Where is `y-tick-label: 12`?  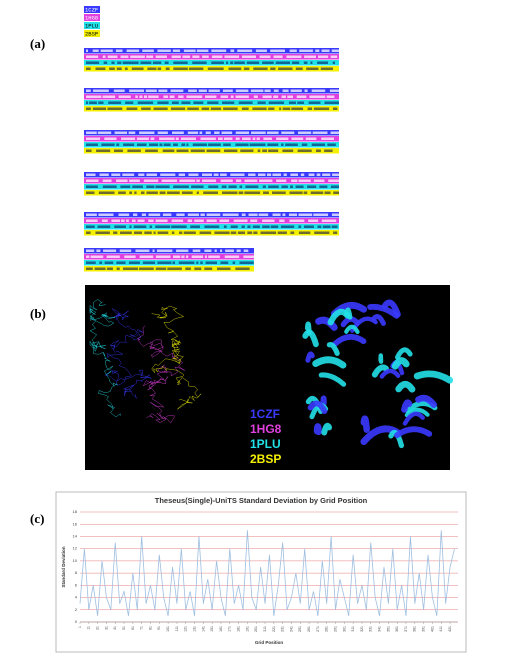 y-tick-label: 12 is located at coordinates (75, 548).